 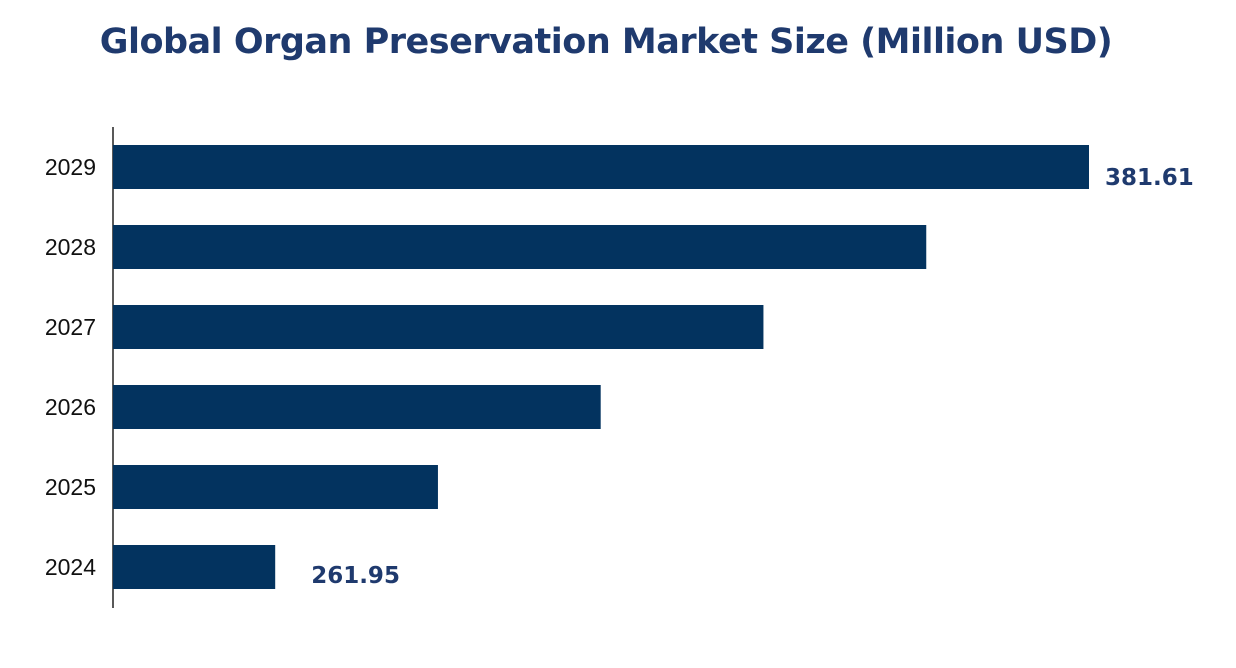 I want to click on data-label-2029: 381.61, so click(x=1149, y=178).